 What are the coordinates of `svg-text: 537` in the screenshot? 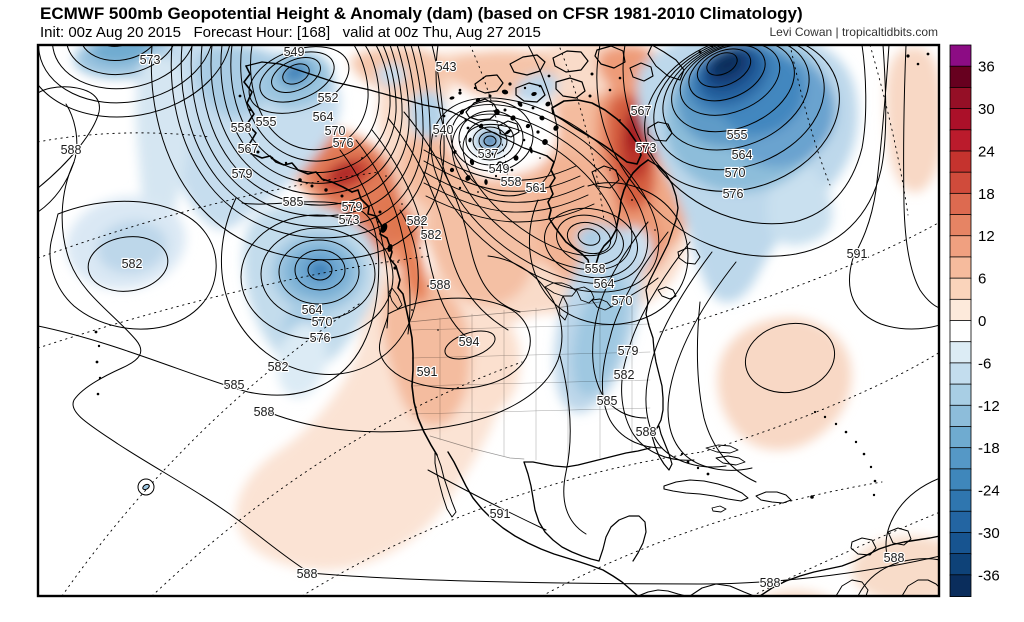 It's located at (488, 154).